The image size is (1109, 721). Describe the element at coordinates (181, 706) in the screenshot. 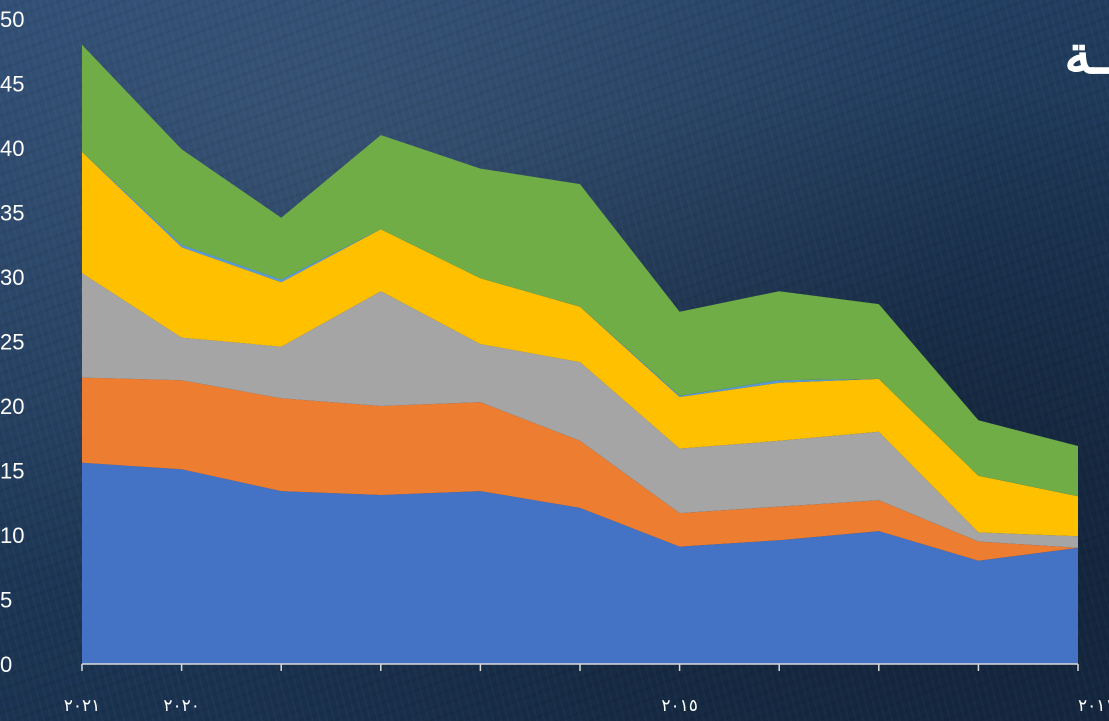

I see `x-tick-label: ٢٠٢٠` at that location.